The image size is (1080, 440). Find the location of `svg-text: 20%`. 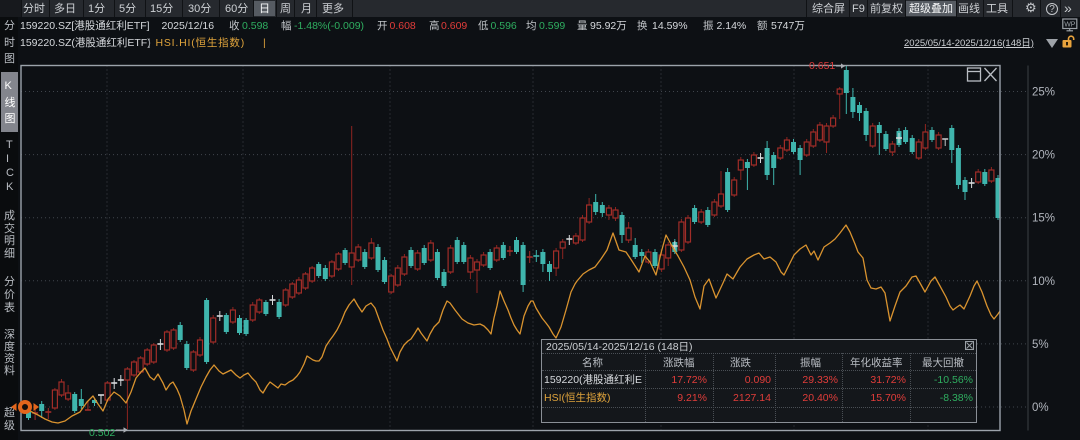

svg-text: 20% is located at coordinates (1043, 156).